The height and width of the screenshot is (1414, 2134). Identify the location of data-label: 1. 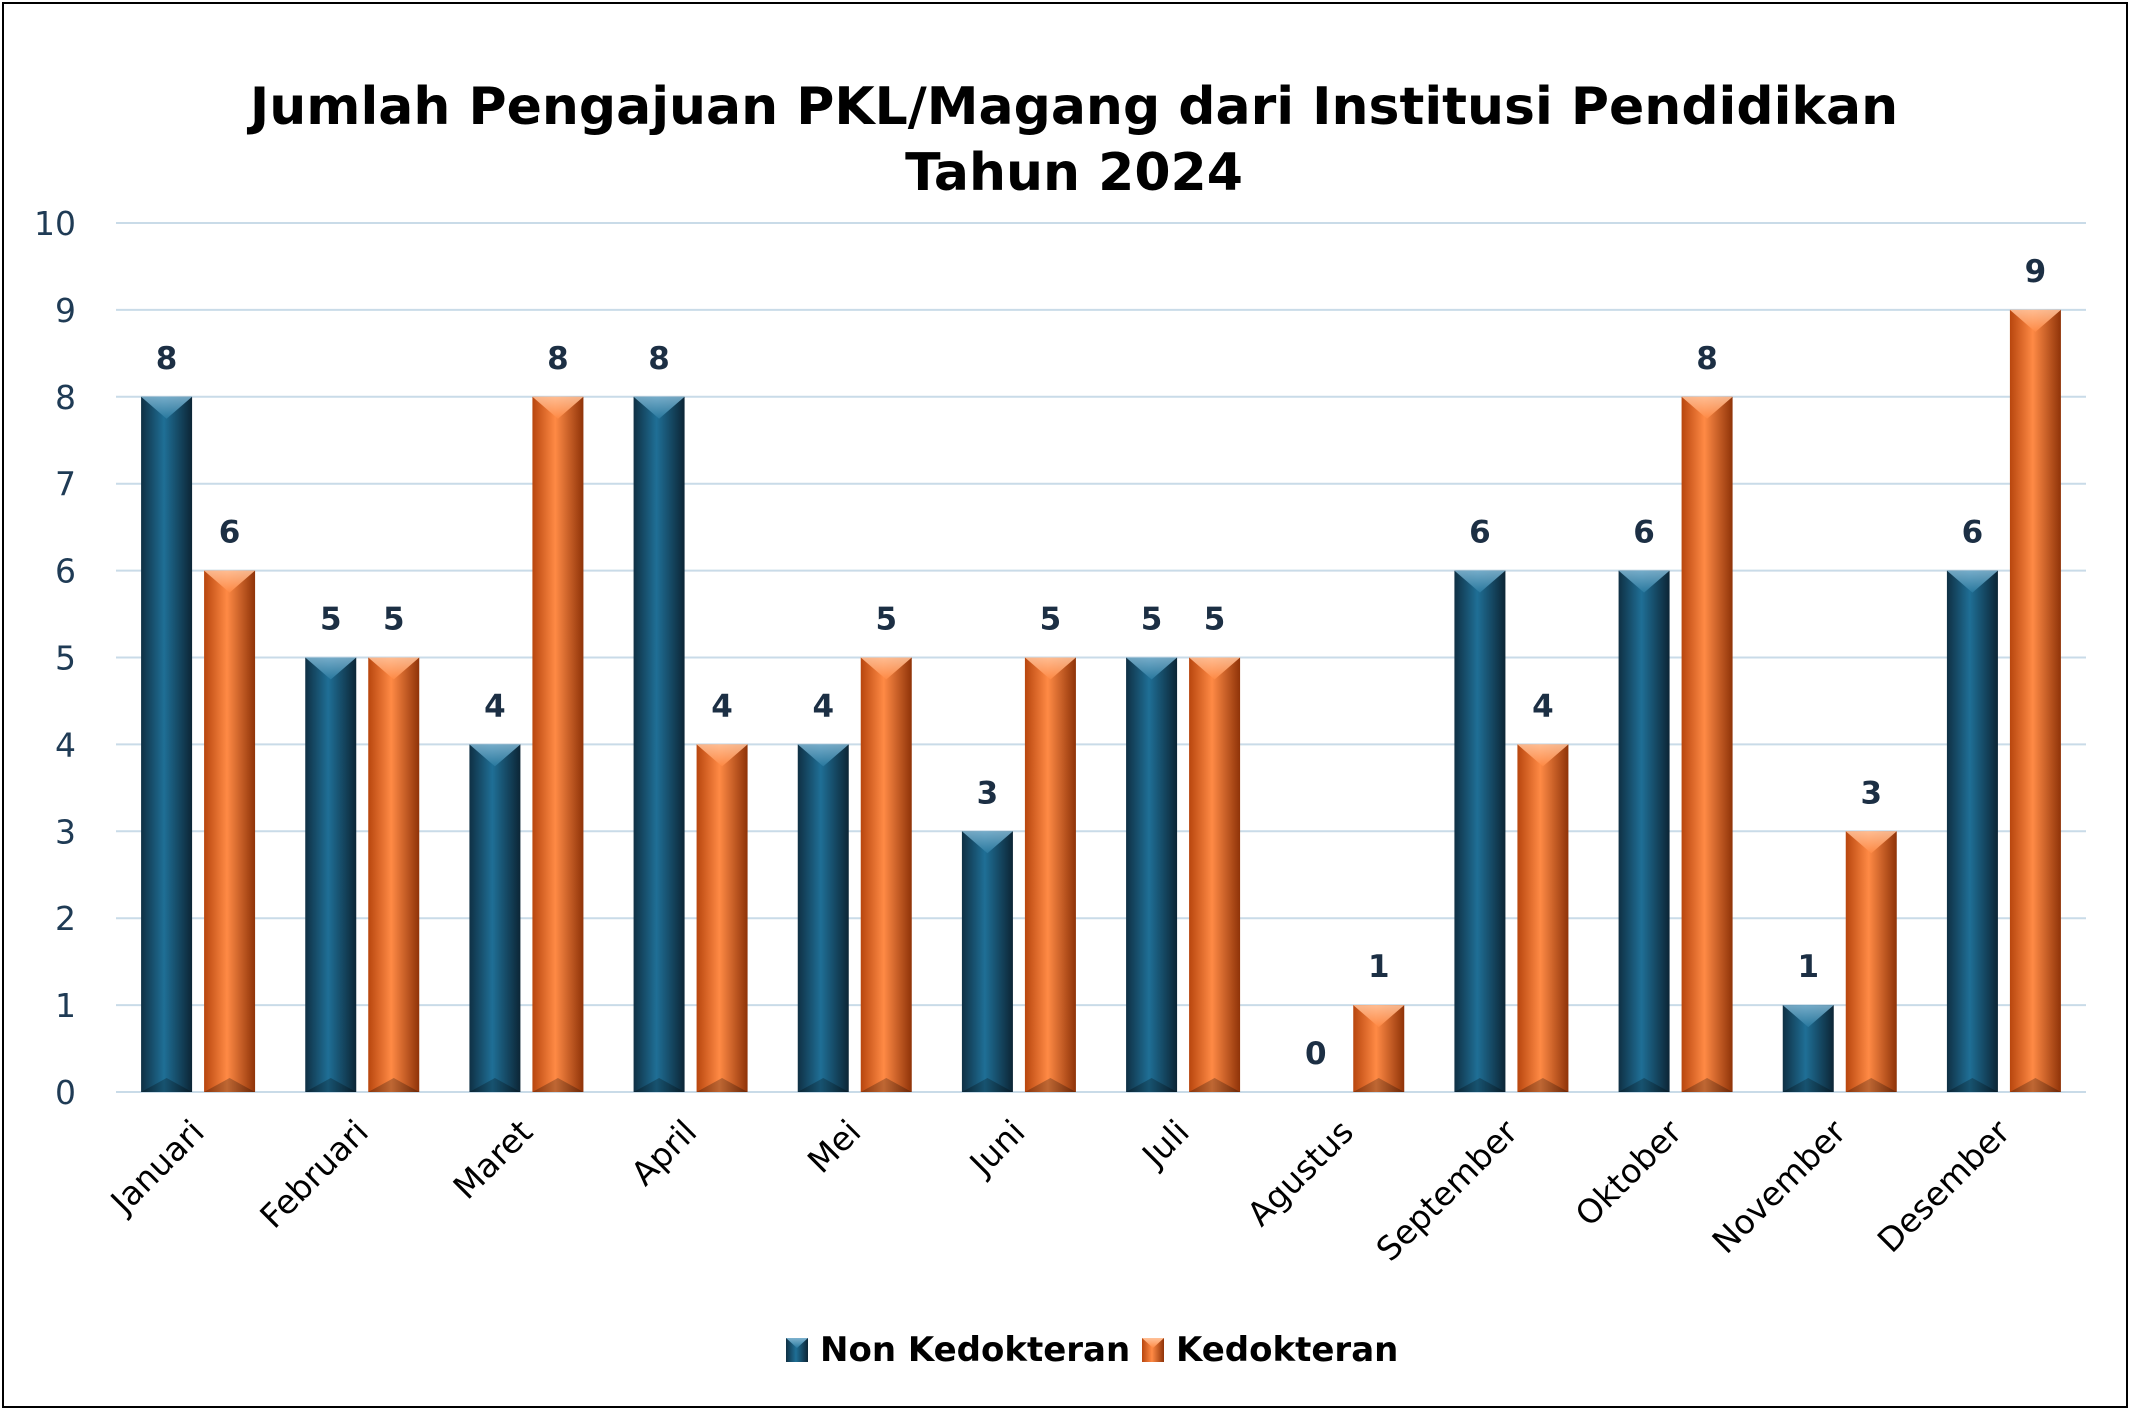
(1379, 967).